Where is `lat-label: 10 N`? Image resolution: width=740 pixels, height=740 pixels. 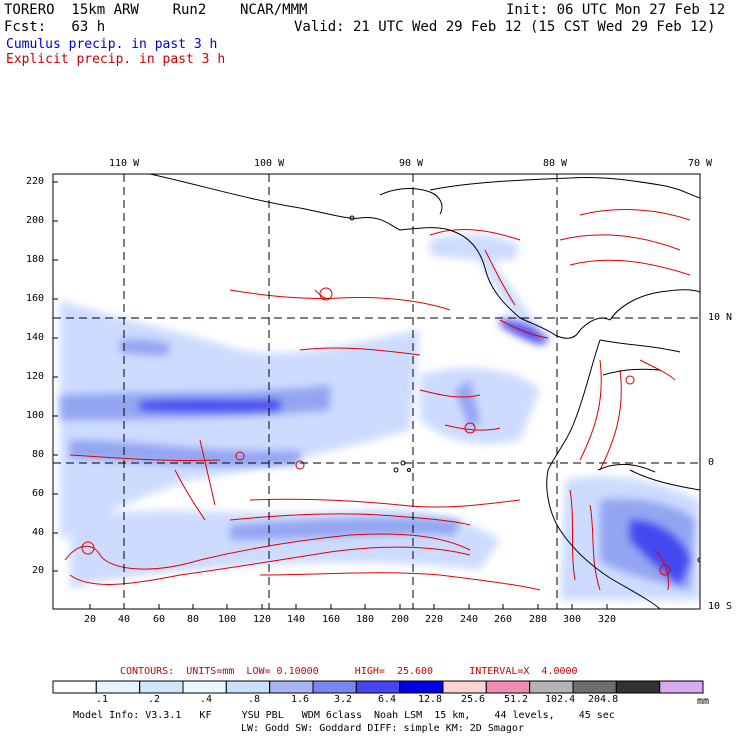 lat-label: 10 N is located at coordinates (720, 317).